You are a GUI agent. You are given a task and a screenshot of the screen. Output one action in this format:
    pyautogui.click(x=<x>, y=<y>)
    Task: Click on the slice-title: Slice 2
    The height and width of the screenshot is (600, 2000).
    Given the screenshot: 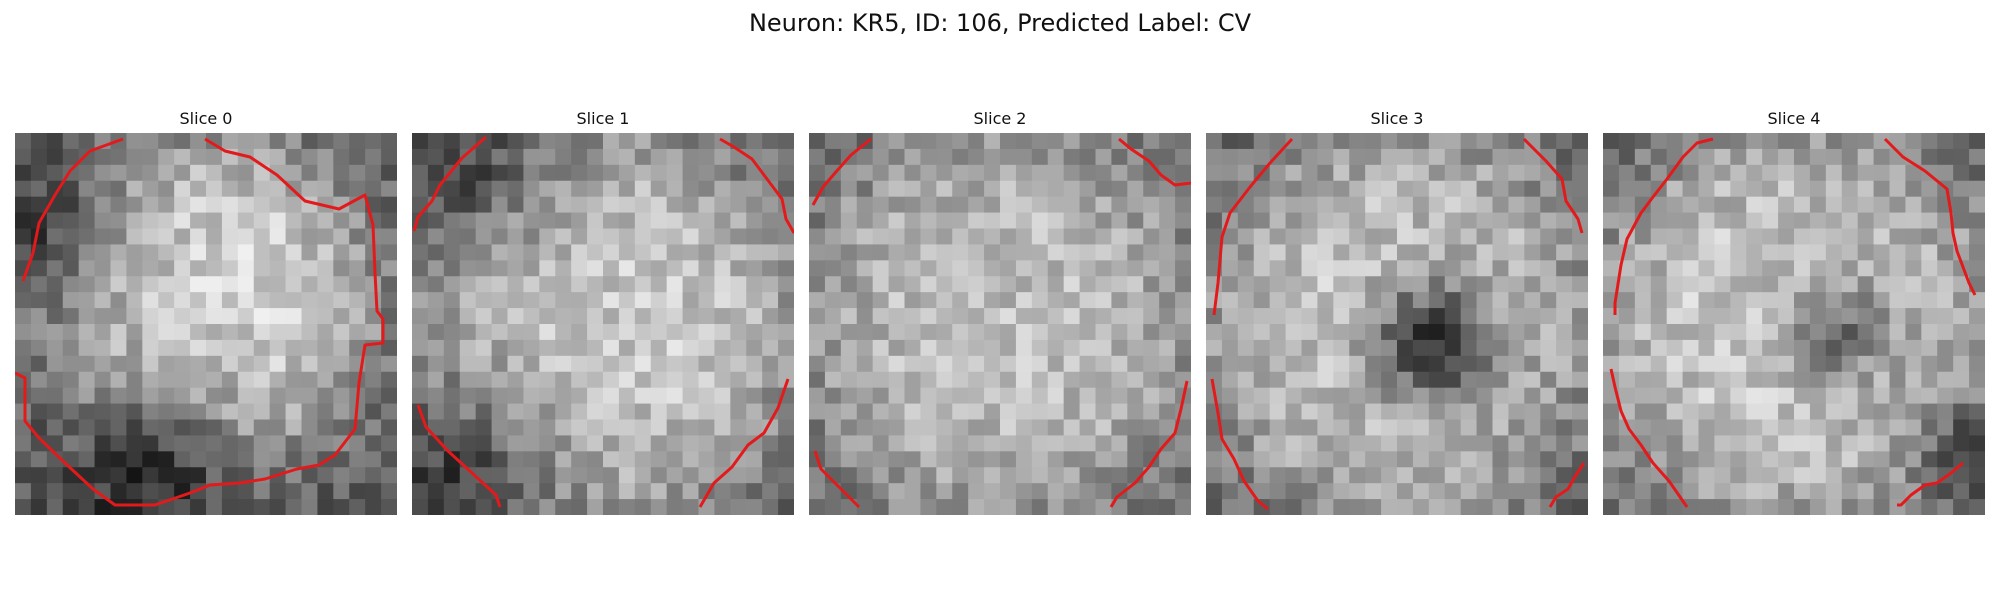 What is the action you would take?
    pyautogui.click(x=1000, y=118)
    